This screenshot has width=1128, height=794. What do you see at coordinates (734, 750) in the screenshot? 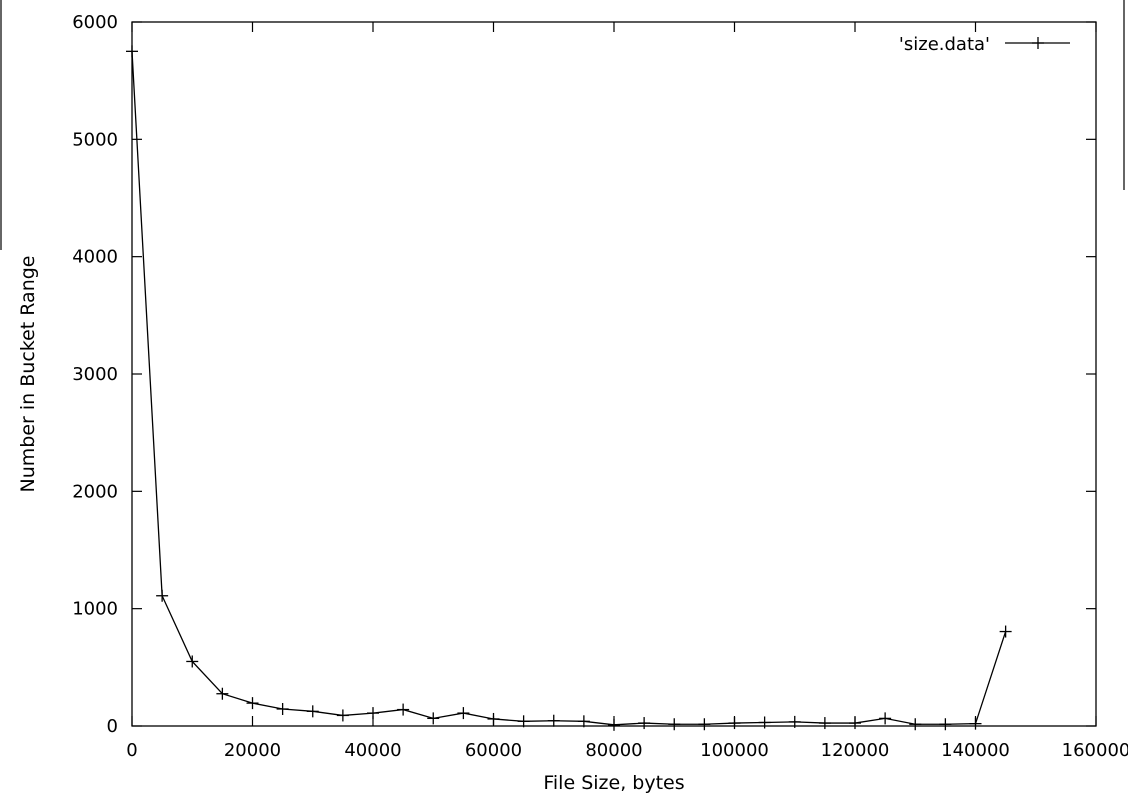
I see `x-tick-label: 100000` at bounding box center [734, 750].